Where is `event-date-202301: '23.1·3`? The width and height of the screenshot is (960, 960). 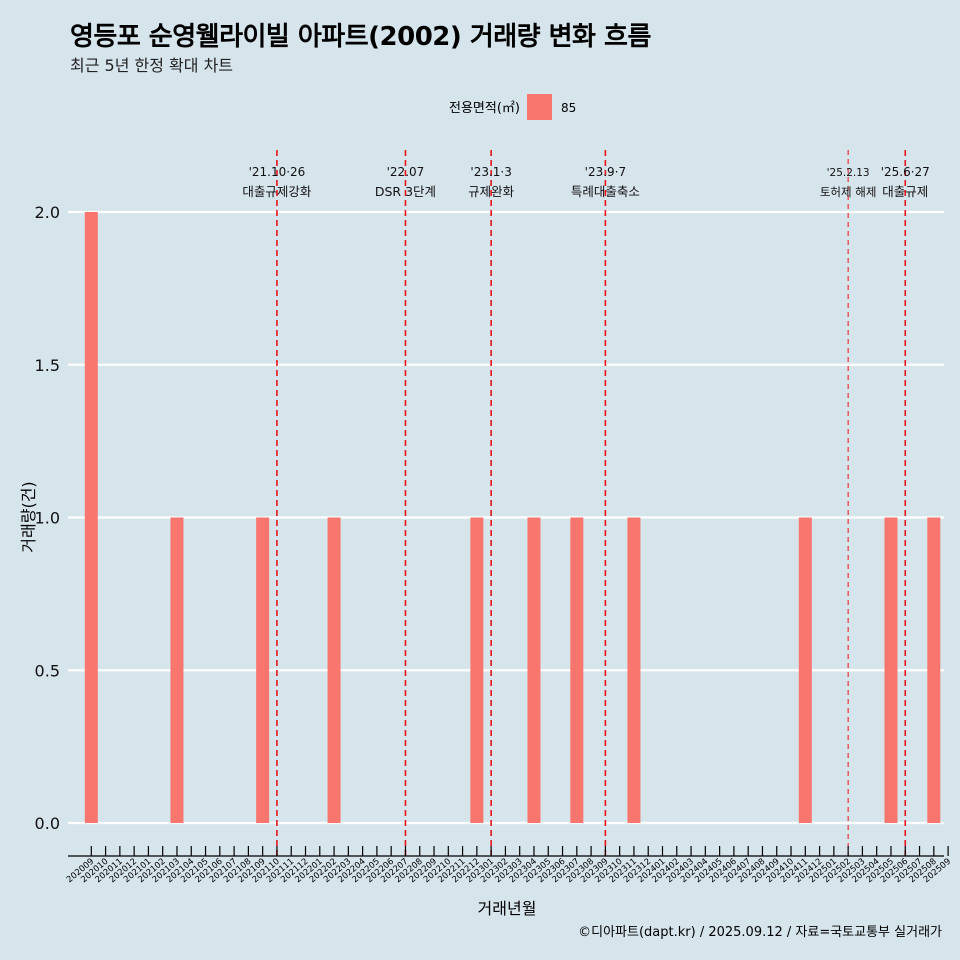
event-date-202301: '23.1·3 is located at coordinates (490, 172).